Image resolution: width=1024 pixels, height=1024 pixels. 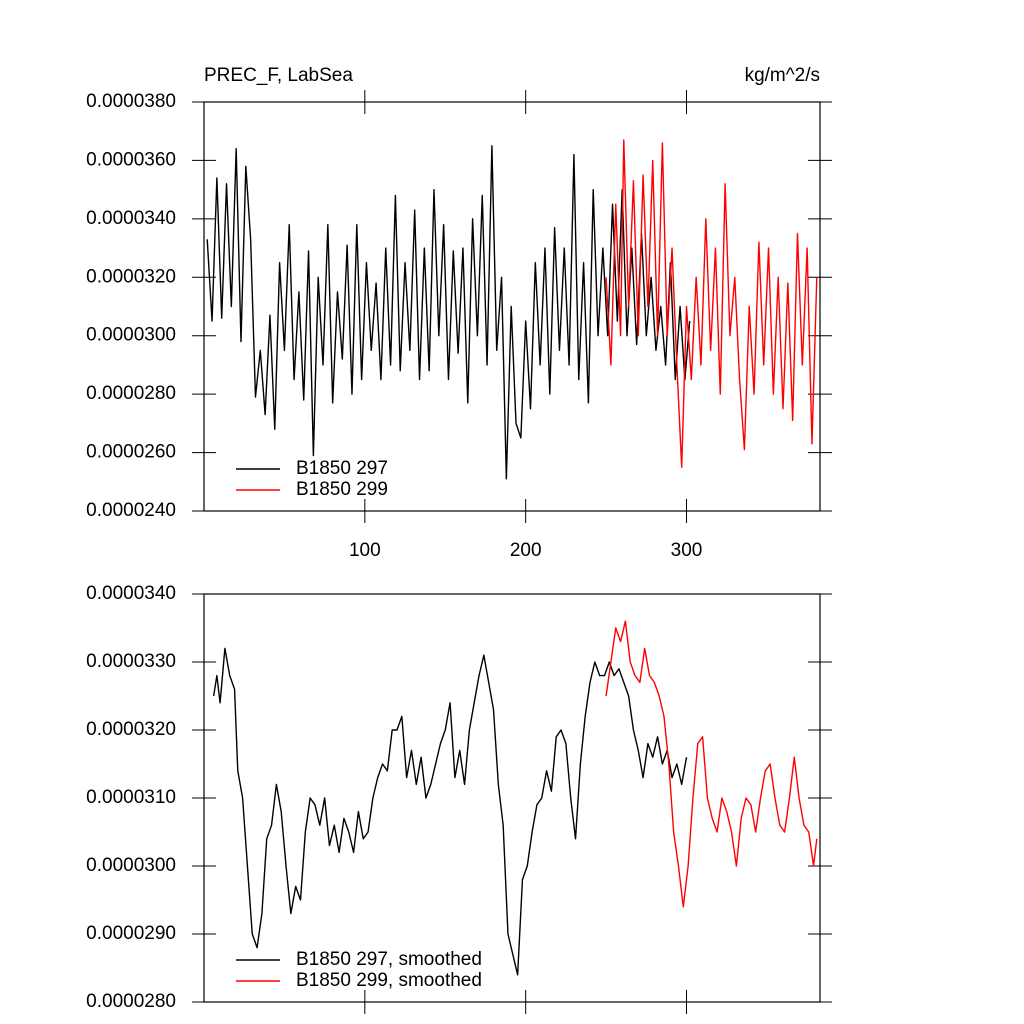 I want to click on y-tick-label: 0.0000260, so click(x=131, y=452).